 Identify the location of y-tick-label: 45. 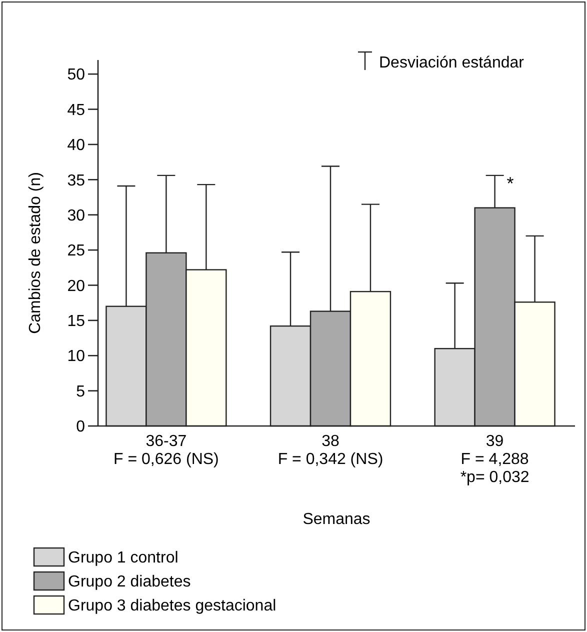
(76, 110).